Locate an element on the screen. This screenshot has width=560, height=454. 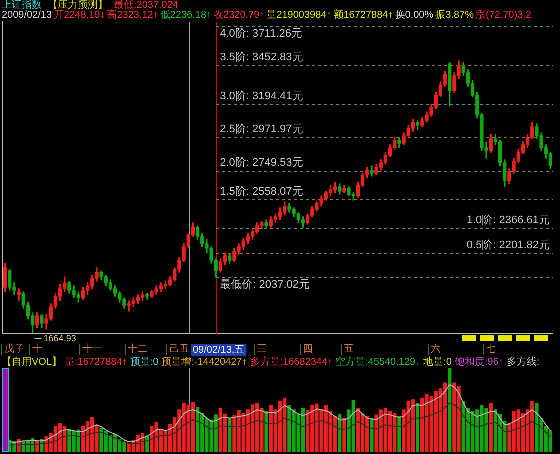
ref-line-label: 2.5阶: 2971.97元 is located at coordinates (262, 130).